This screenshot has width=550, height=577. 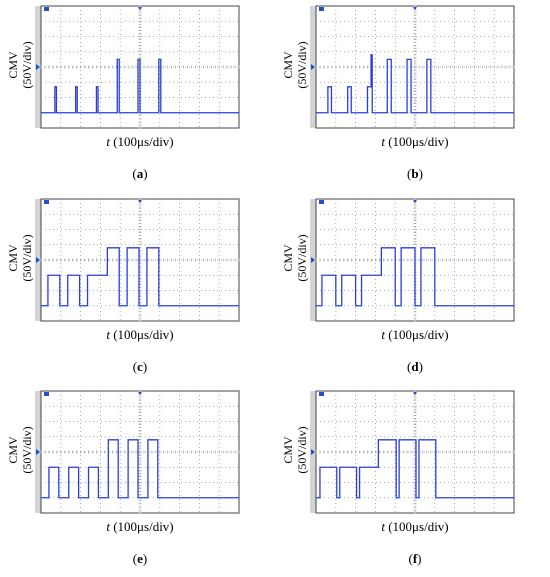 I want to click on plot-d, so click(x=412, y=260).